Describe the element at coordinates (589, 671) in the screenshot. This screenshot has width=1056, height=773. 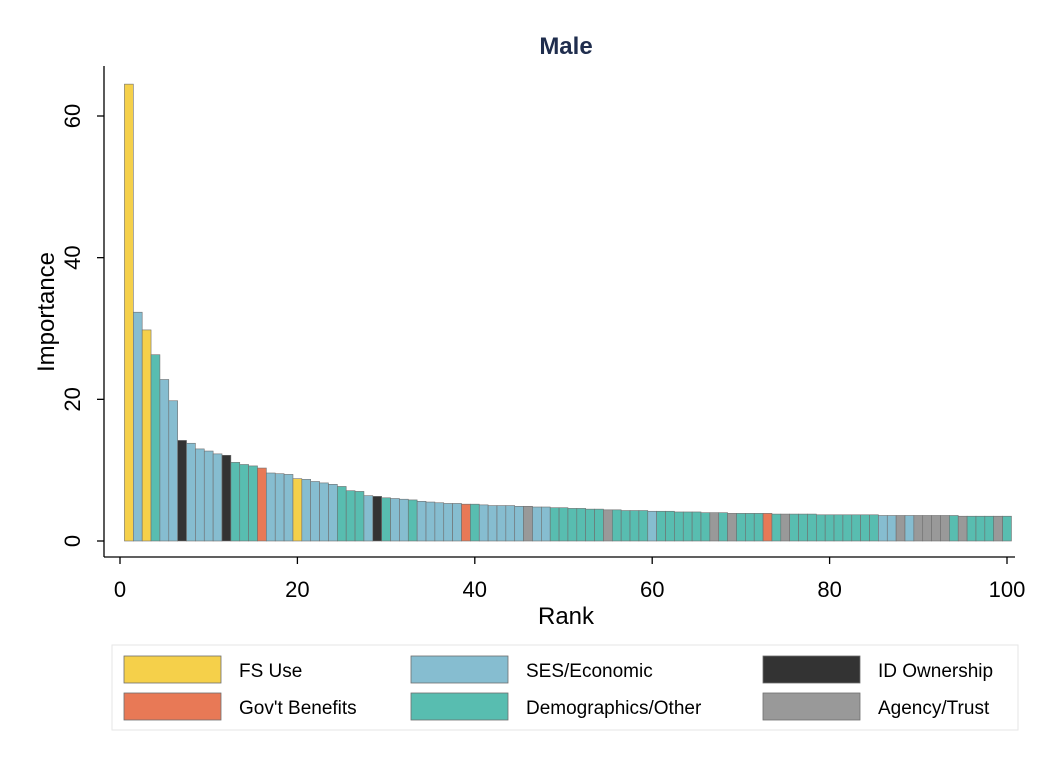
I see `legend-label-ses-economic: SES/Economic` at that location.